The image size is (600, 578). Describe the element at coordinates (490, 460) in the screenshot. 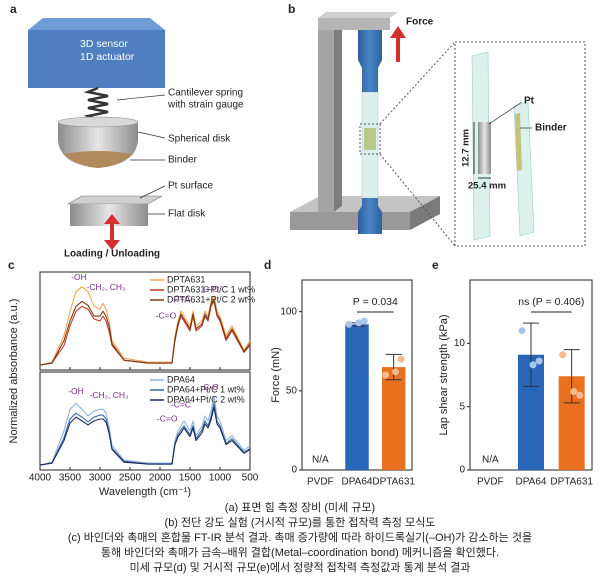

I see `value-label: N/A` at that location.